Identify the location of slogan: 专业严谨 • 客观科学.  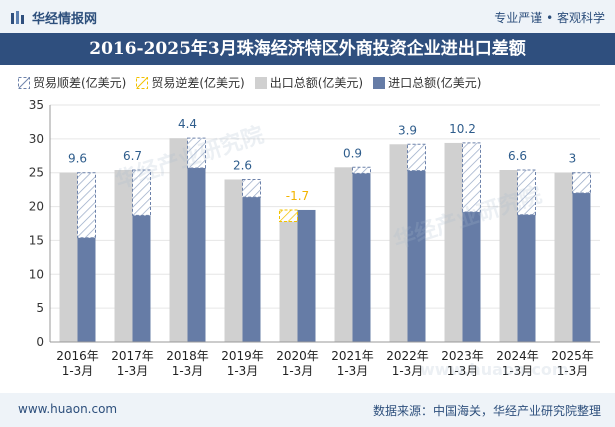
(549, 18).